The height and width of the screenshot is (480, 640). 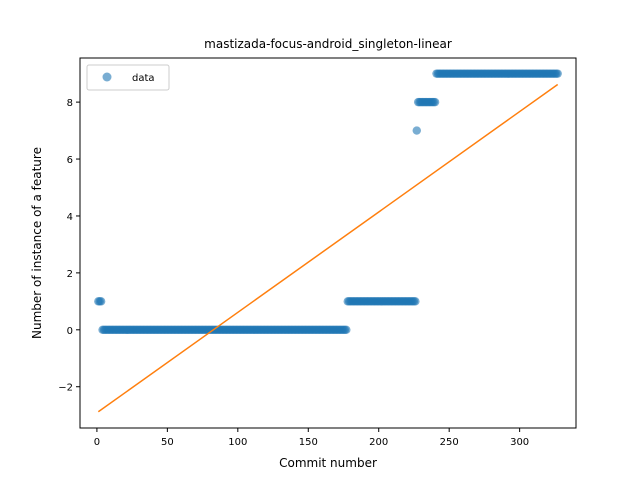 What do you see at coordinates (97, 442) in the screenshot?
I see `x-tick-label: 0` at bounding box center [97, 442].